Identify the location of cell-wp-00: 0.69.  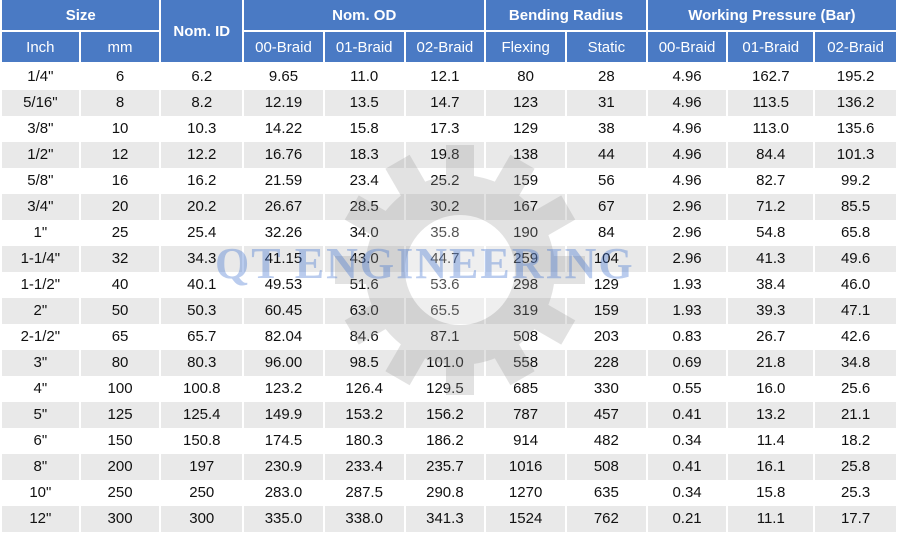
(687, 363).